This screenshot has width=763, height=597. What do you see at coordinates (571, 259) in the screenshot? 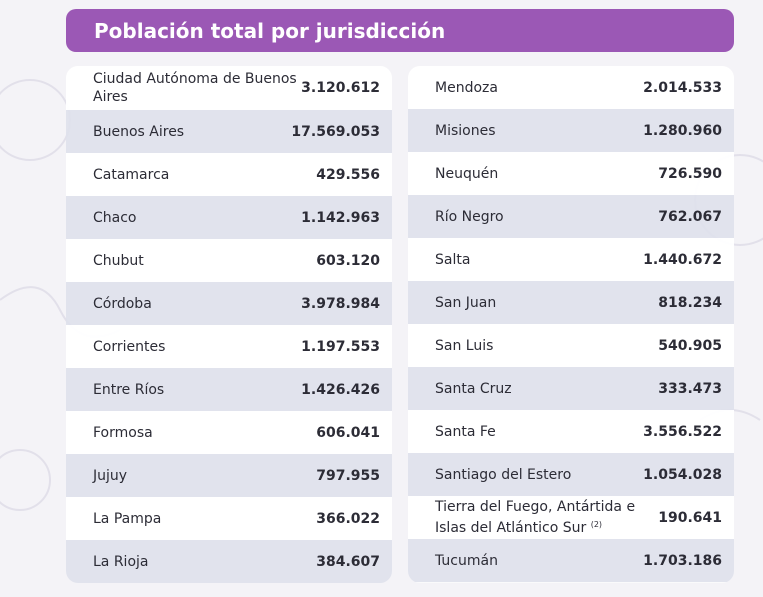
I see `table-row: Salta 1.440.672` at bounding box center [571, 259].